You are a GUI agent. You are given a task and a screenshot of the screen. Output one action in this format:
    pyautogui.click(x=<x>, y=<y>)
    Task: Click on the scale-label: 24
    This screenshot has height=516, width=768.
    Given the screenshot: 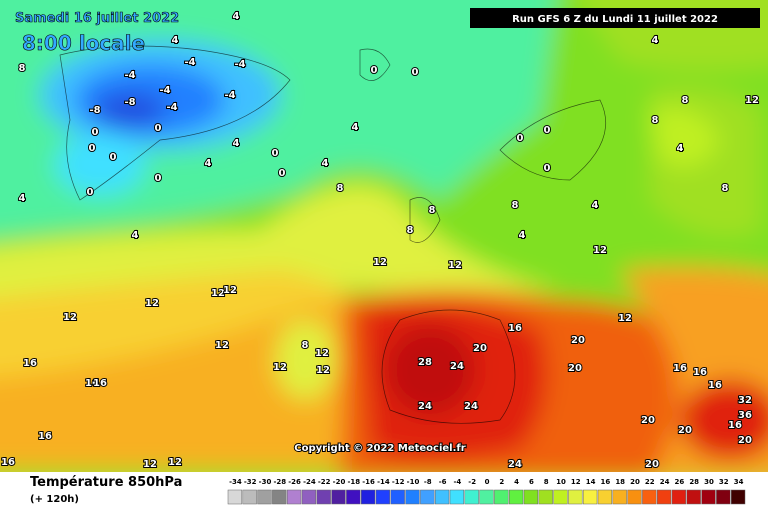 What is the action you would take?
    pyautogui.click(x=665, y=482)
    